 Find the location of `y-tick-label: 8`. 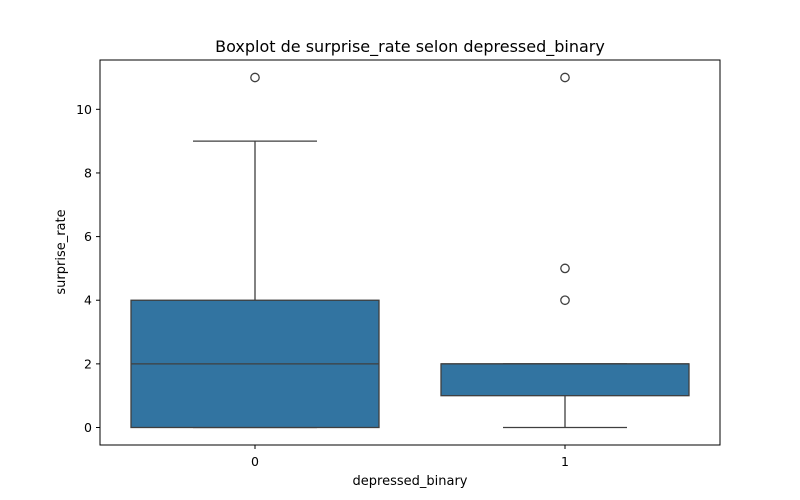

y-tick-label: 8 is located at coordinates (88, 172).